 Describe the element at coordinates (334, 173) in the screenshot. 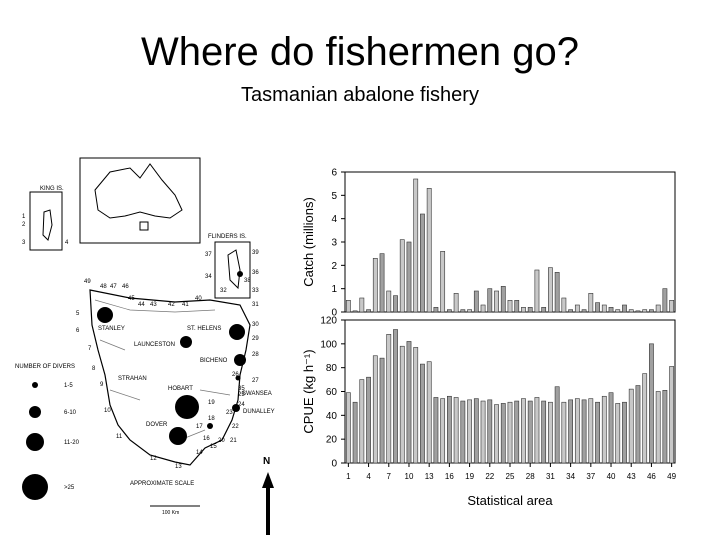

I see `y-tick-label: 6` at that location.